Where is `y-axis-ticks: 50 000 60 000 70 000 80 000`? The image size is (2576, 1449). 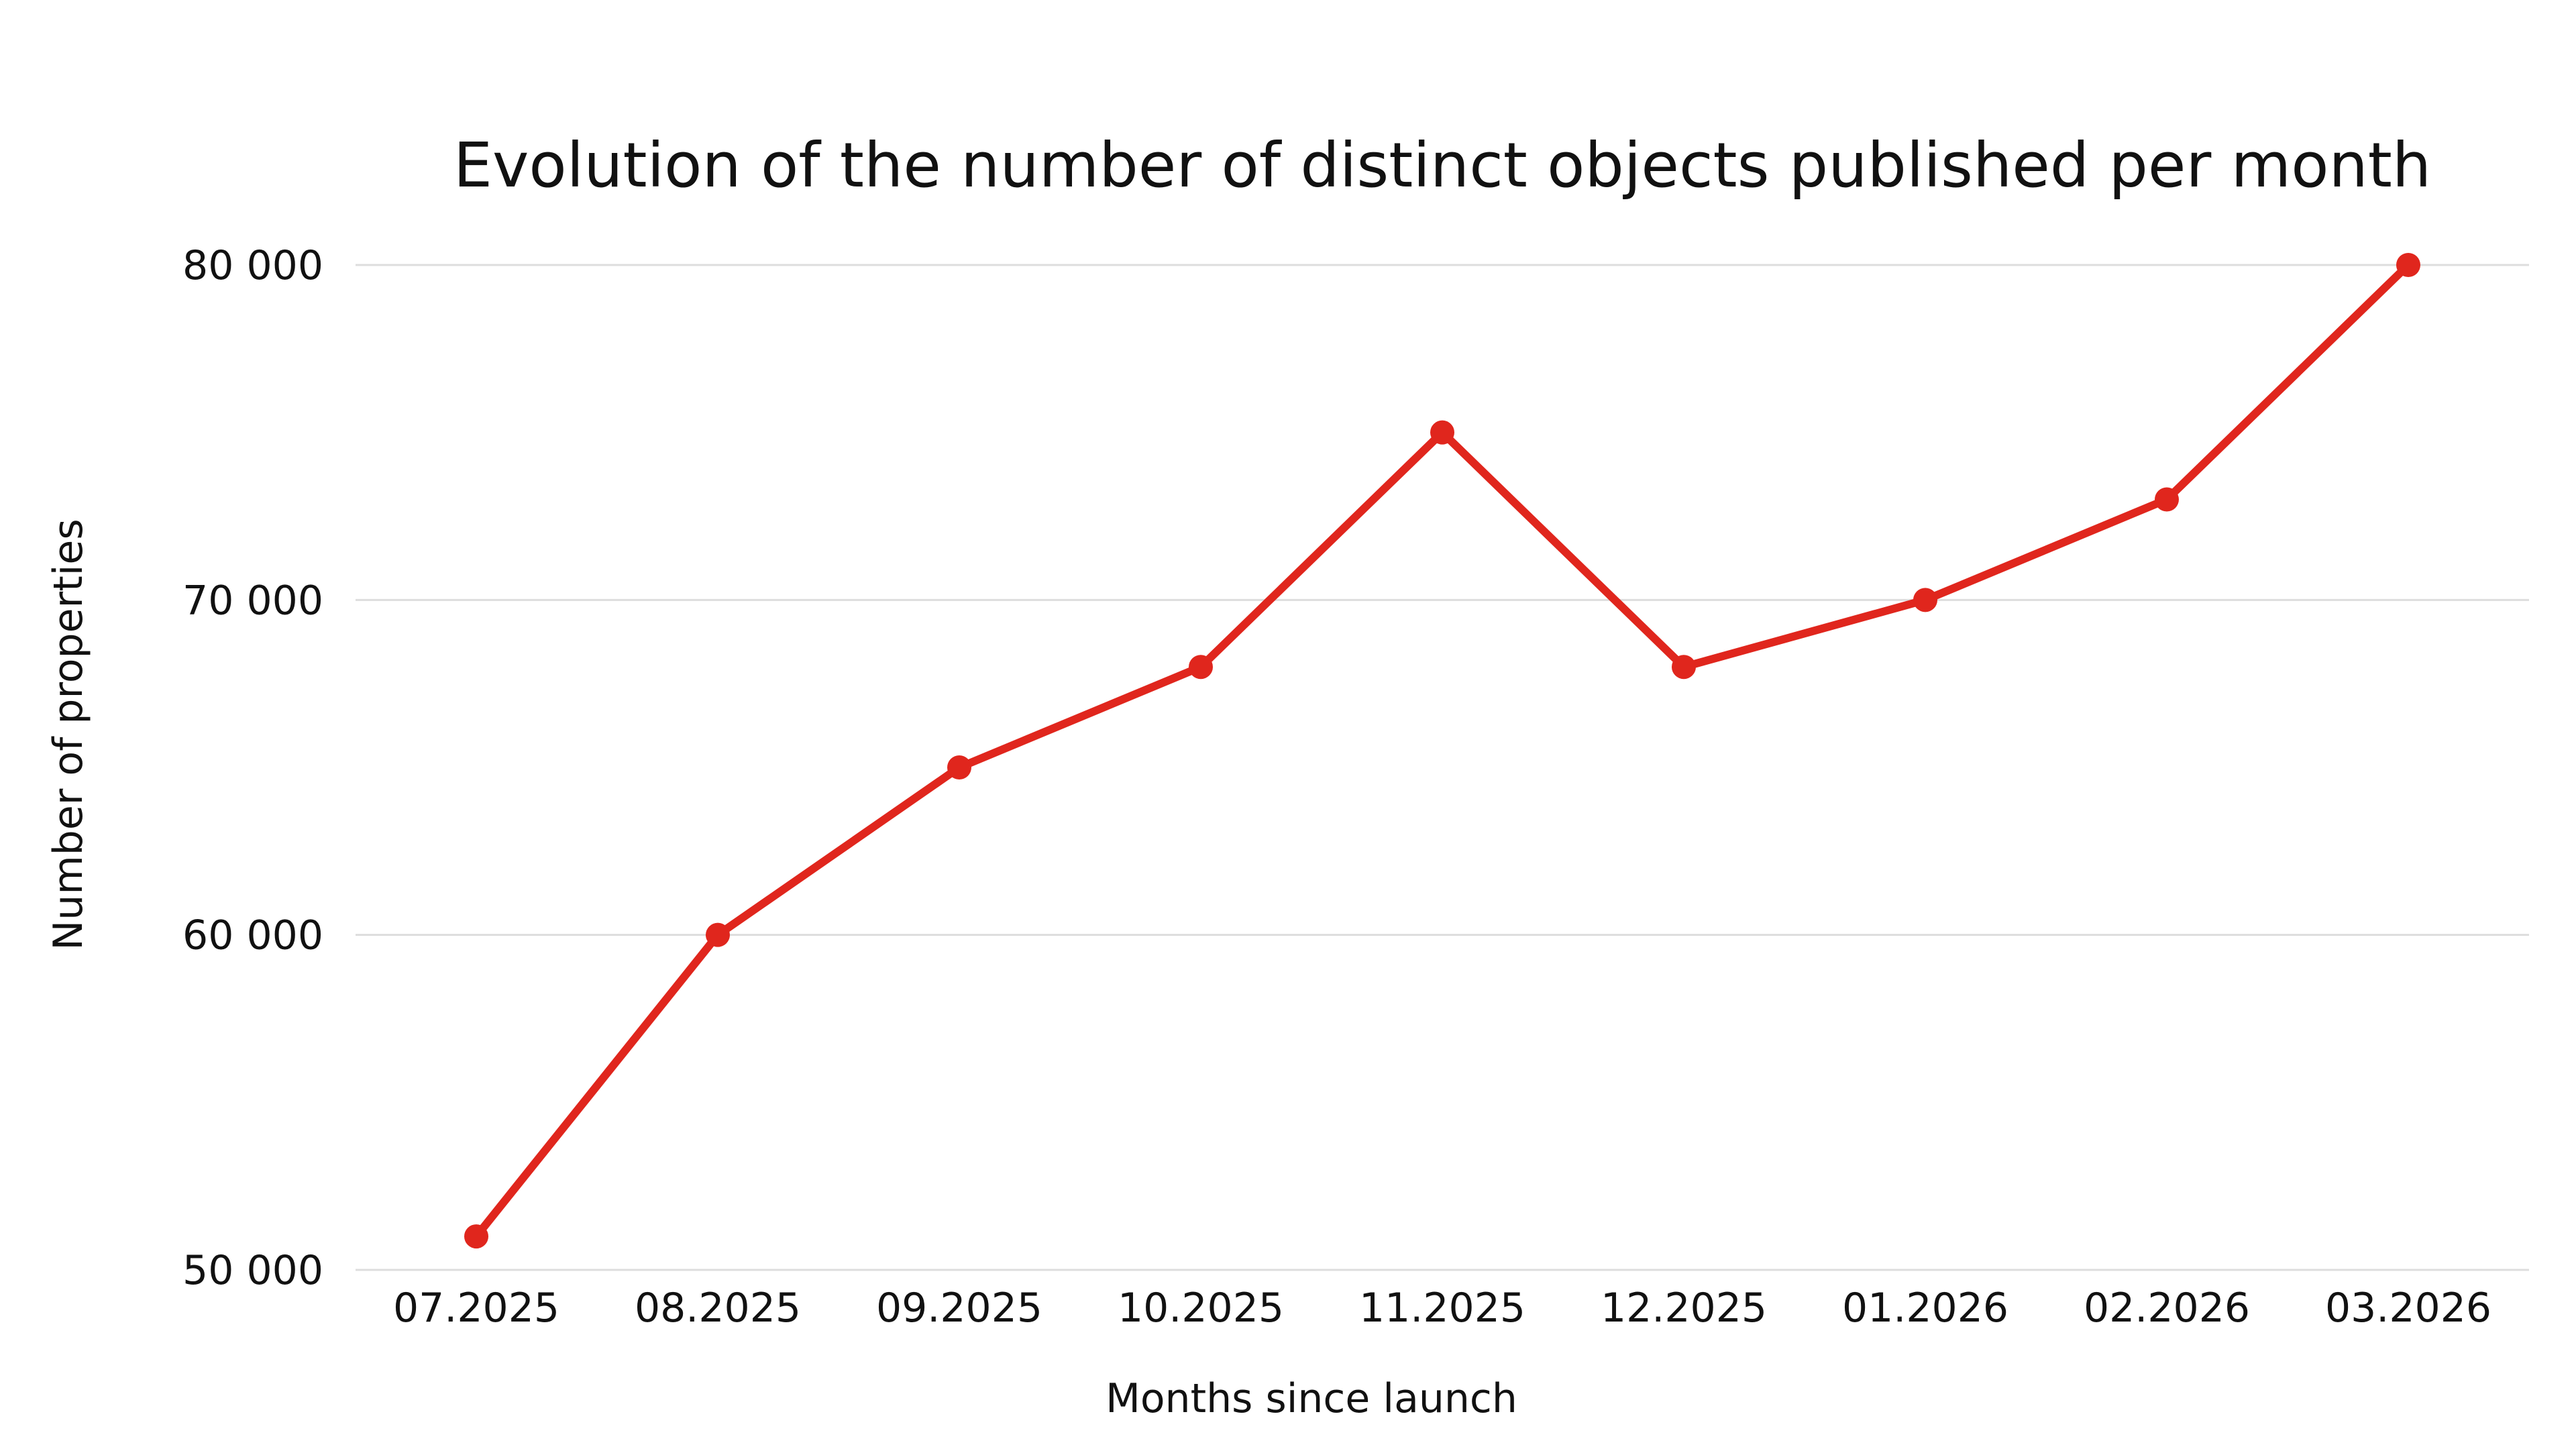
y-axis-ticks: 50 000 60 000 70 000 80 000 is located at coordinates (252, 768).